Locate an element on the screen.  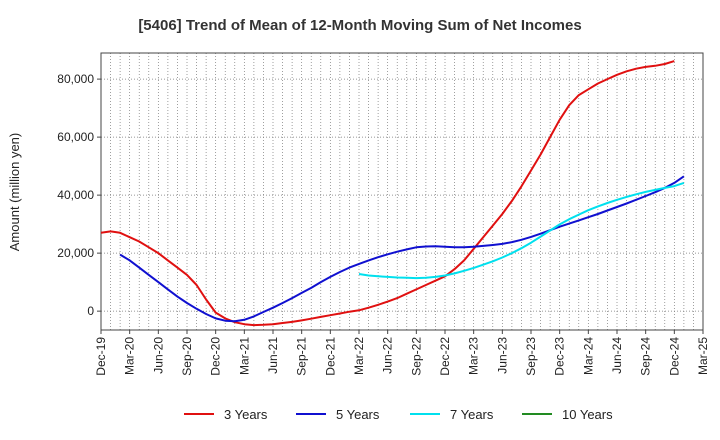
x-tick-label: Mar-23 is located at coordinates (474, 356).